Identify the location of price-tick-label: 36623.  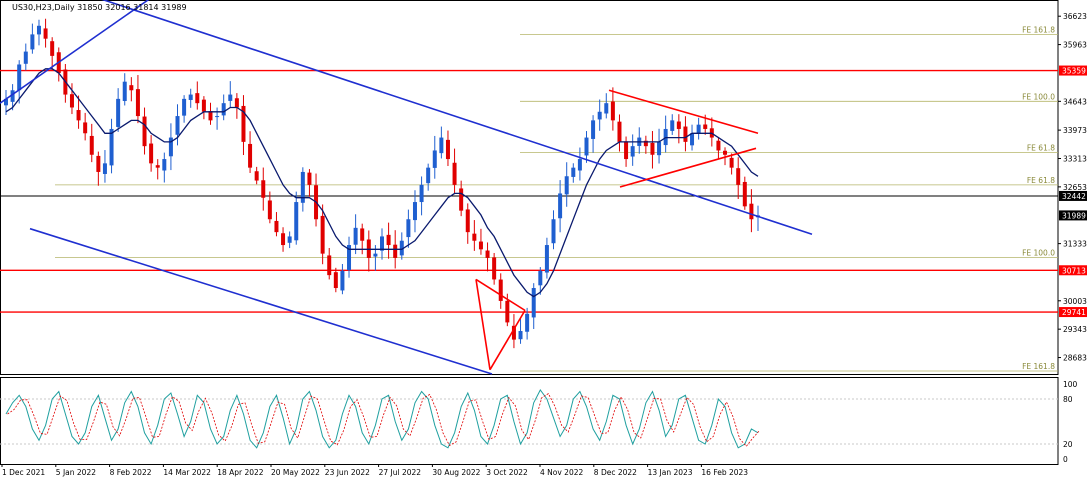
(1075, 16).